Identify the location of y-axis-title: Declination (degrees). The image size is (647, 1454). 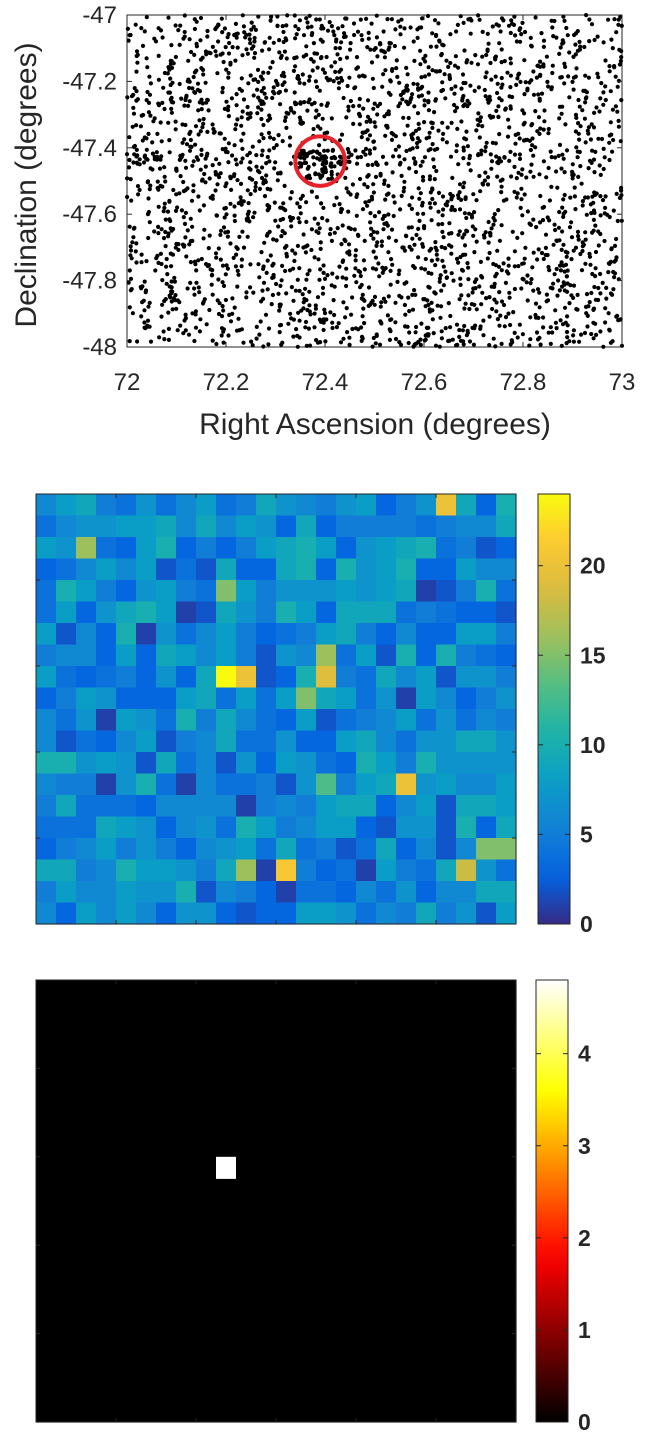
(26, 184).